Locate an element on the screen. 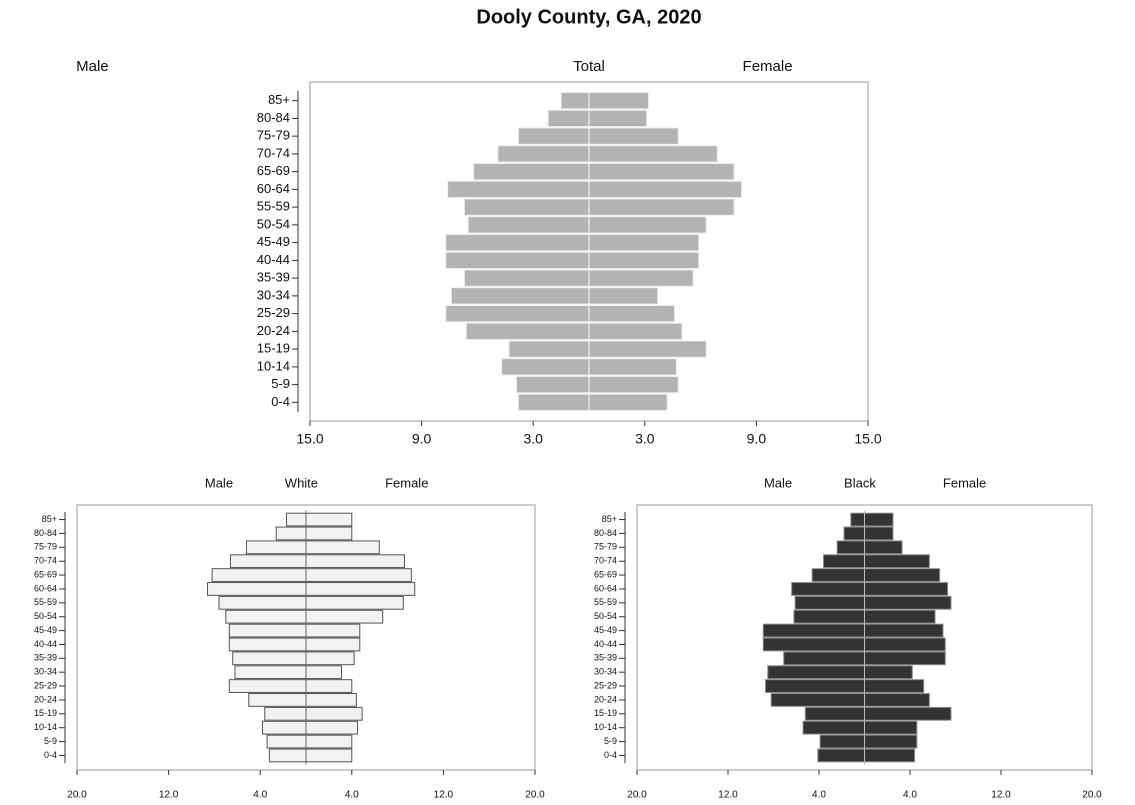 This screenshot has width=1135, height=805. y-tick-label: 40-44 is located at coordinates (45, 644).